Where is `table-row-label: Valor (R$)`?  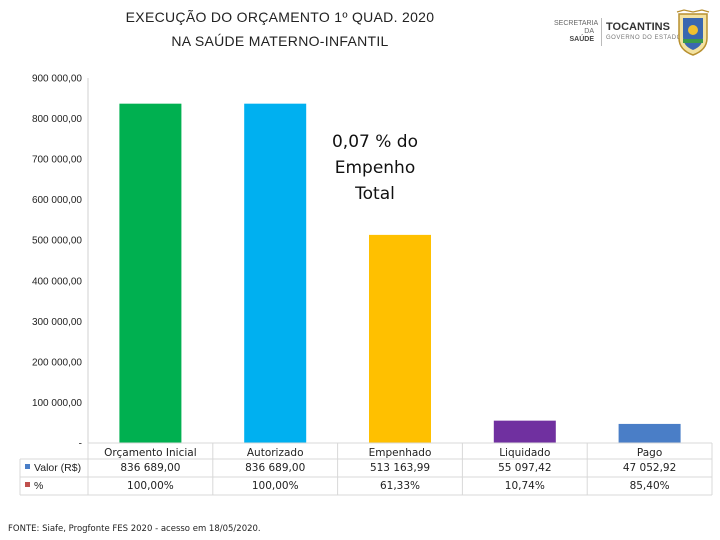
table-row-label: Valor (R$) is located at coordinates (57, 468).